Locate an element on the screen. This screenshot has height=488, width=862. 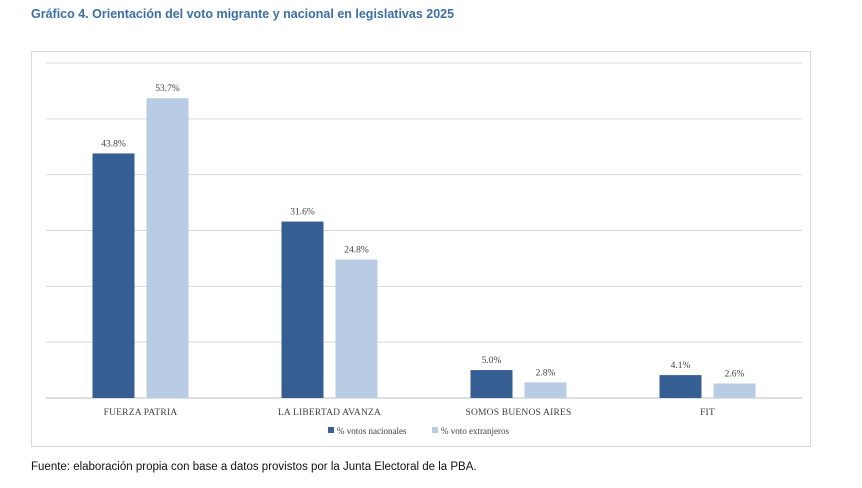
data-label: 5.0% is located at coordinates (492, 361).